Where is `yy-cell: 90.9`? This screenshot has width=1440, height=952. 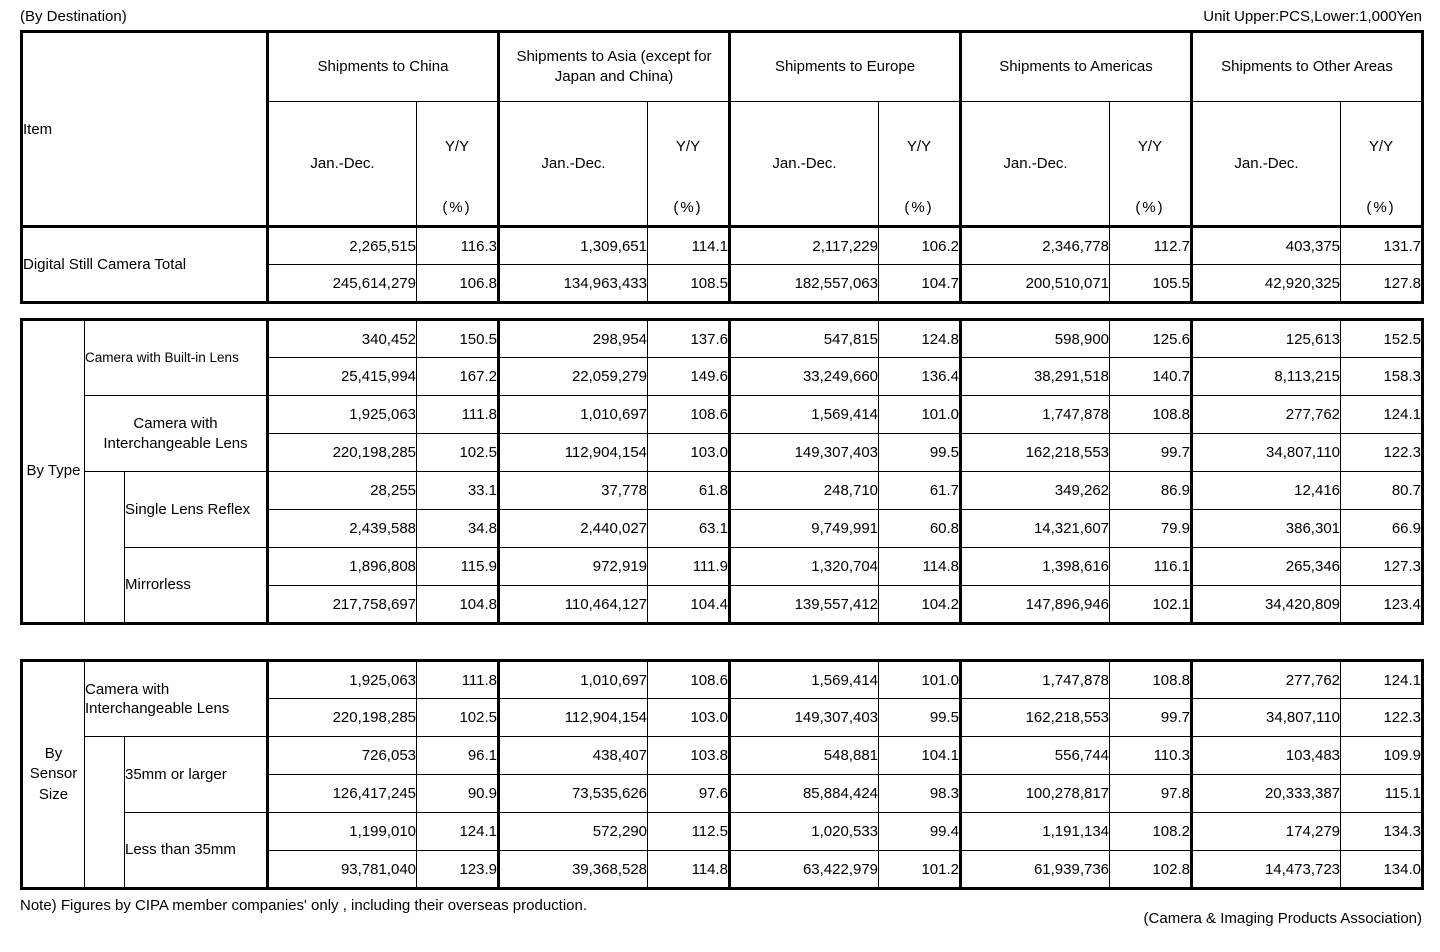 yy-cell: 90.9 is located at coordinates (458, 793).